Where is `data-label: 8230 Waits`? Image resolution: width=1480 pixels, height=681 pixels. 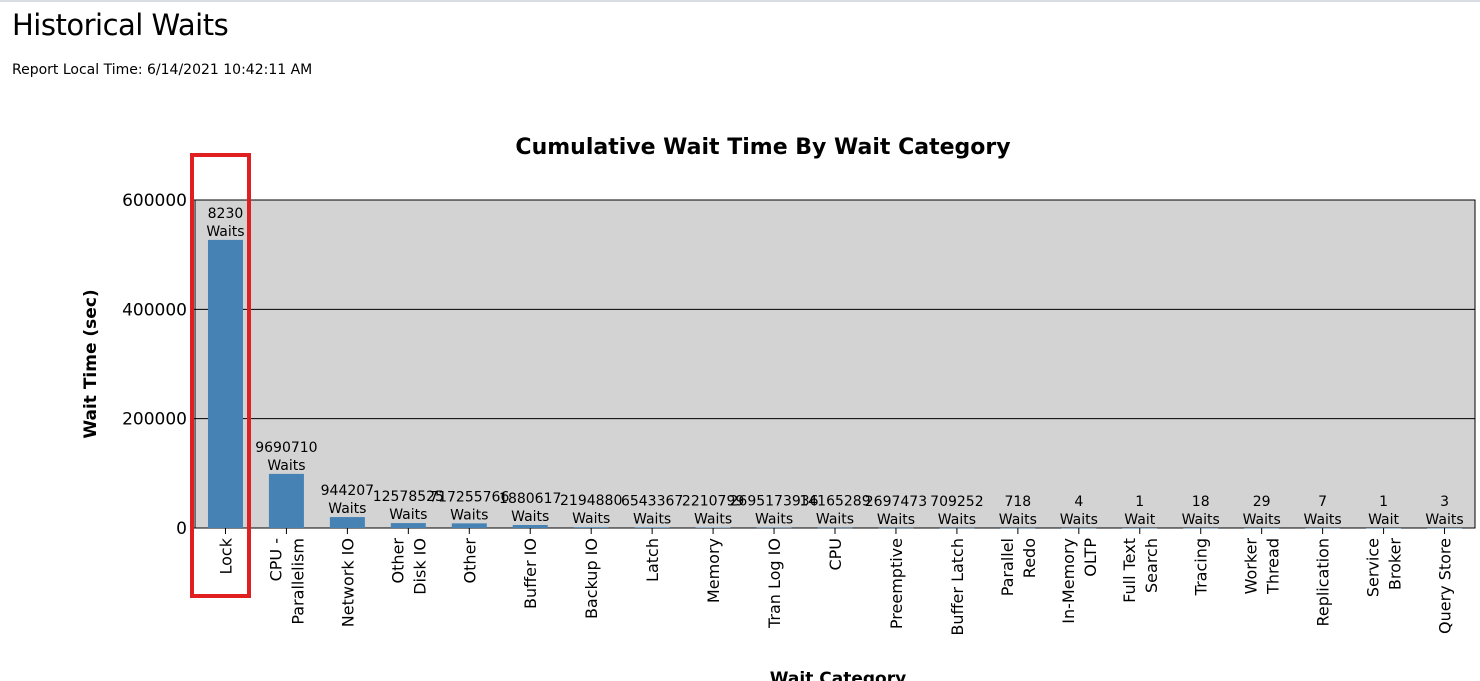
data-label: 8230 Waits is located at coordinates (225, 223).